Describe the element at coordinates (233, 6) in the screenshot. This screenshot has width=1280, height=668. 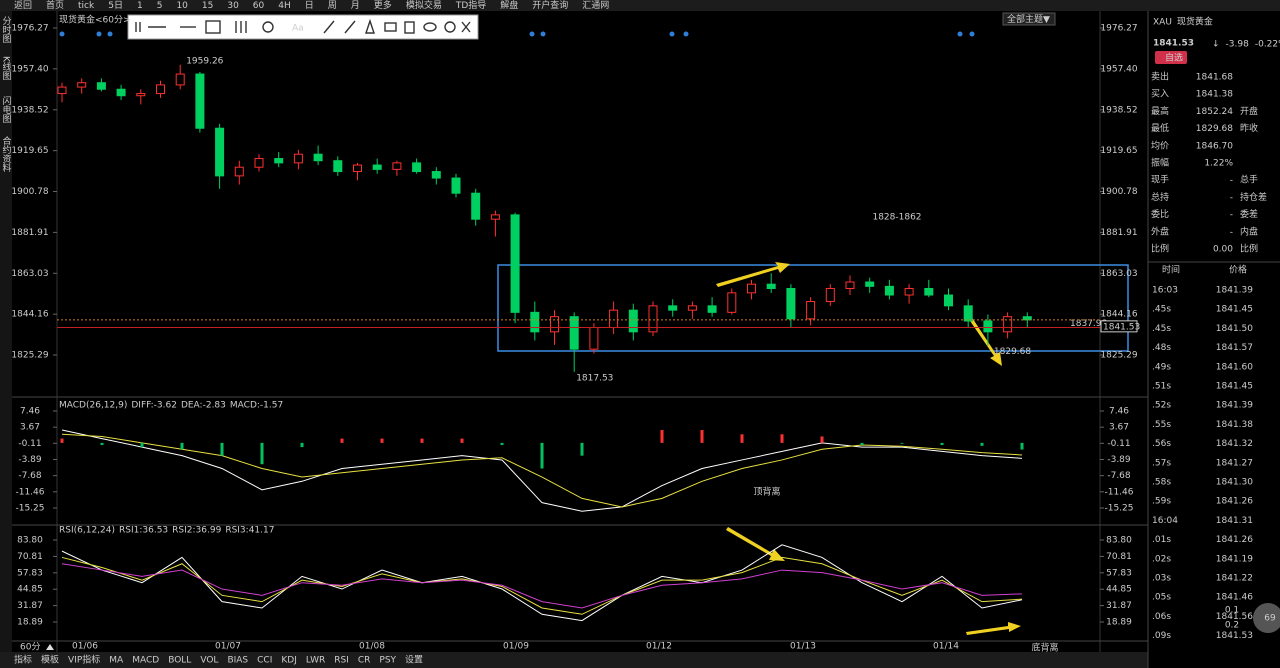
I see `toolbar-item: 30` at that location.